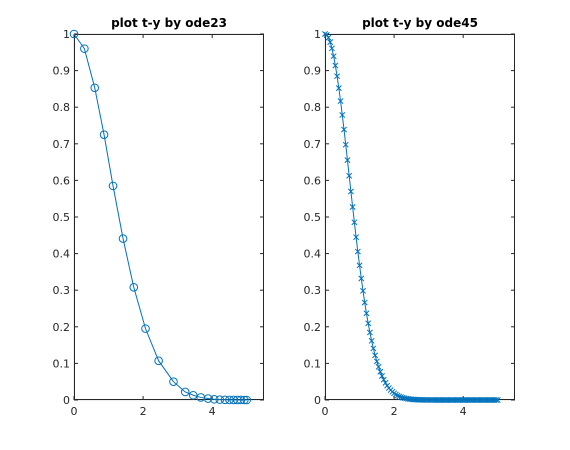 The height and width of the screenshot is (450, 570). What do you see at coordinates (420, 23) in the screenshot?
I see `chart-title-ode45: plot t-y by ode45` at bounding box center [420, 23].